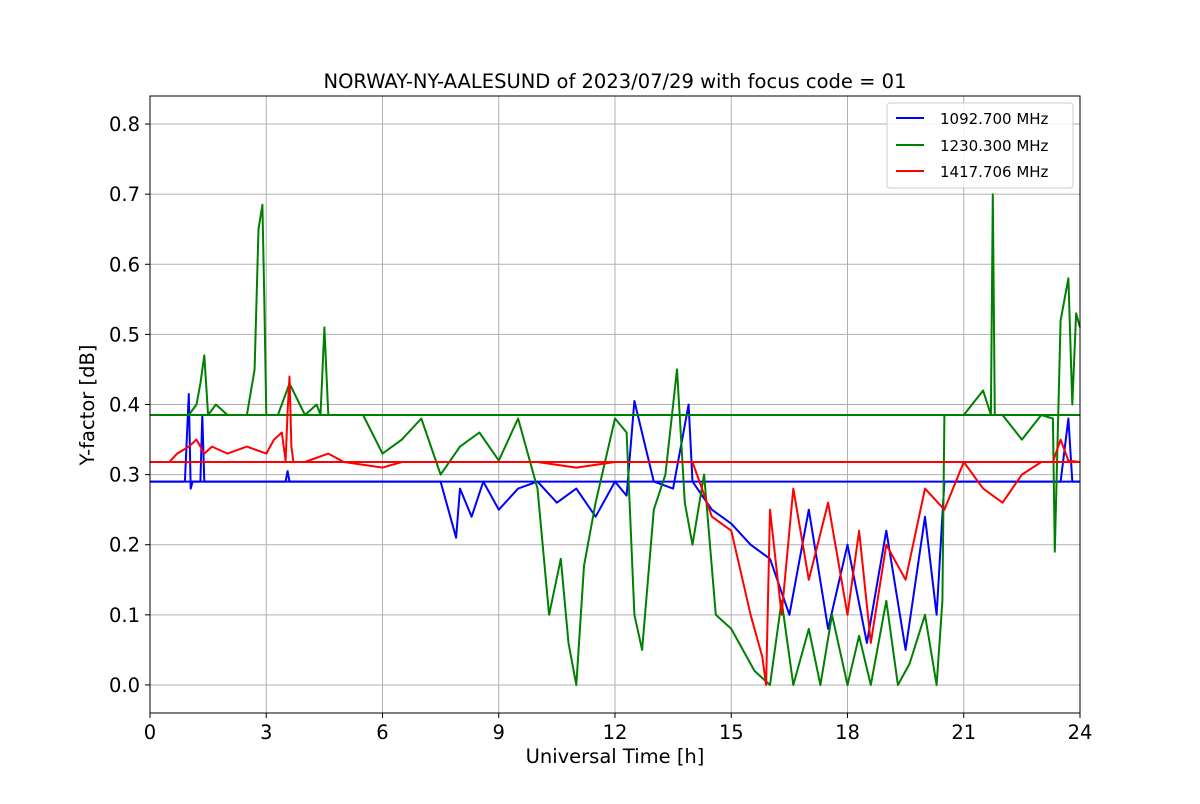 This screenshot has height=804, width=1200. What do you see at coordinates (994, 146) in the screenshot?
I see `legend-label-1230: 1230.300 MHz` at bounding box center [994, 146].